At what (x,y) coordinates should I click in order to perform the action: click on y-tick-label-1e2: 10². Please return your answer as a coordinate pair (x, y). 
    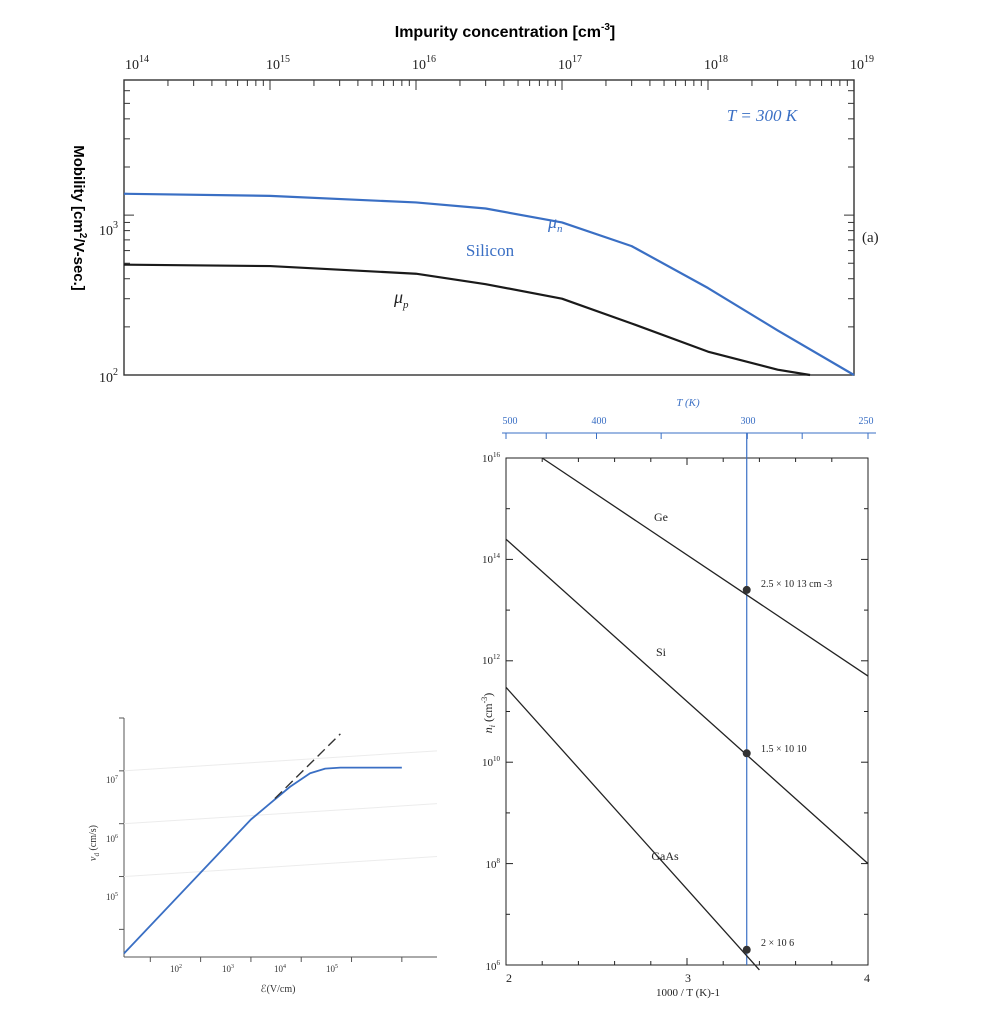
    Looking at the image, I should click on (108, 376).